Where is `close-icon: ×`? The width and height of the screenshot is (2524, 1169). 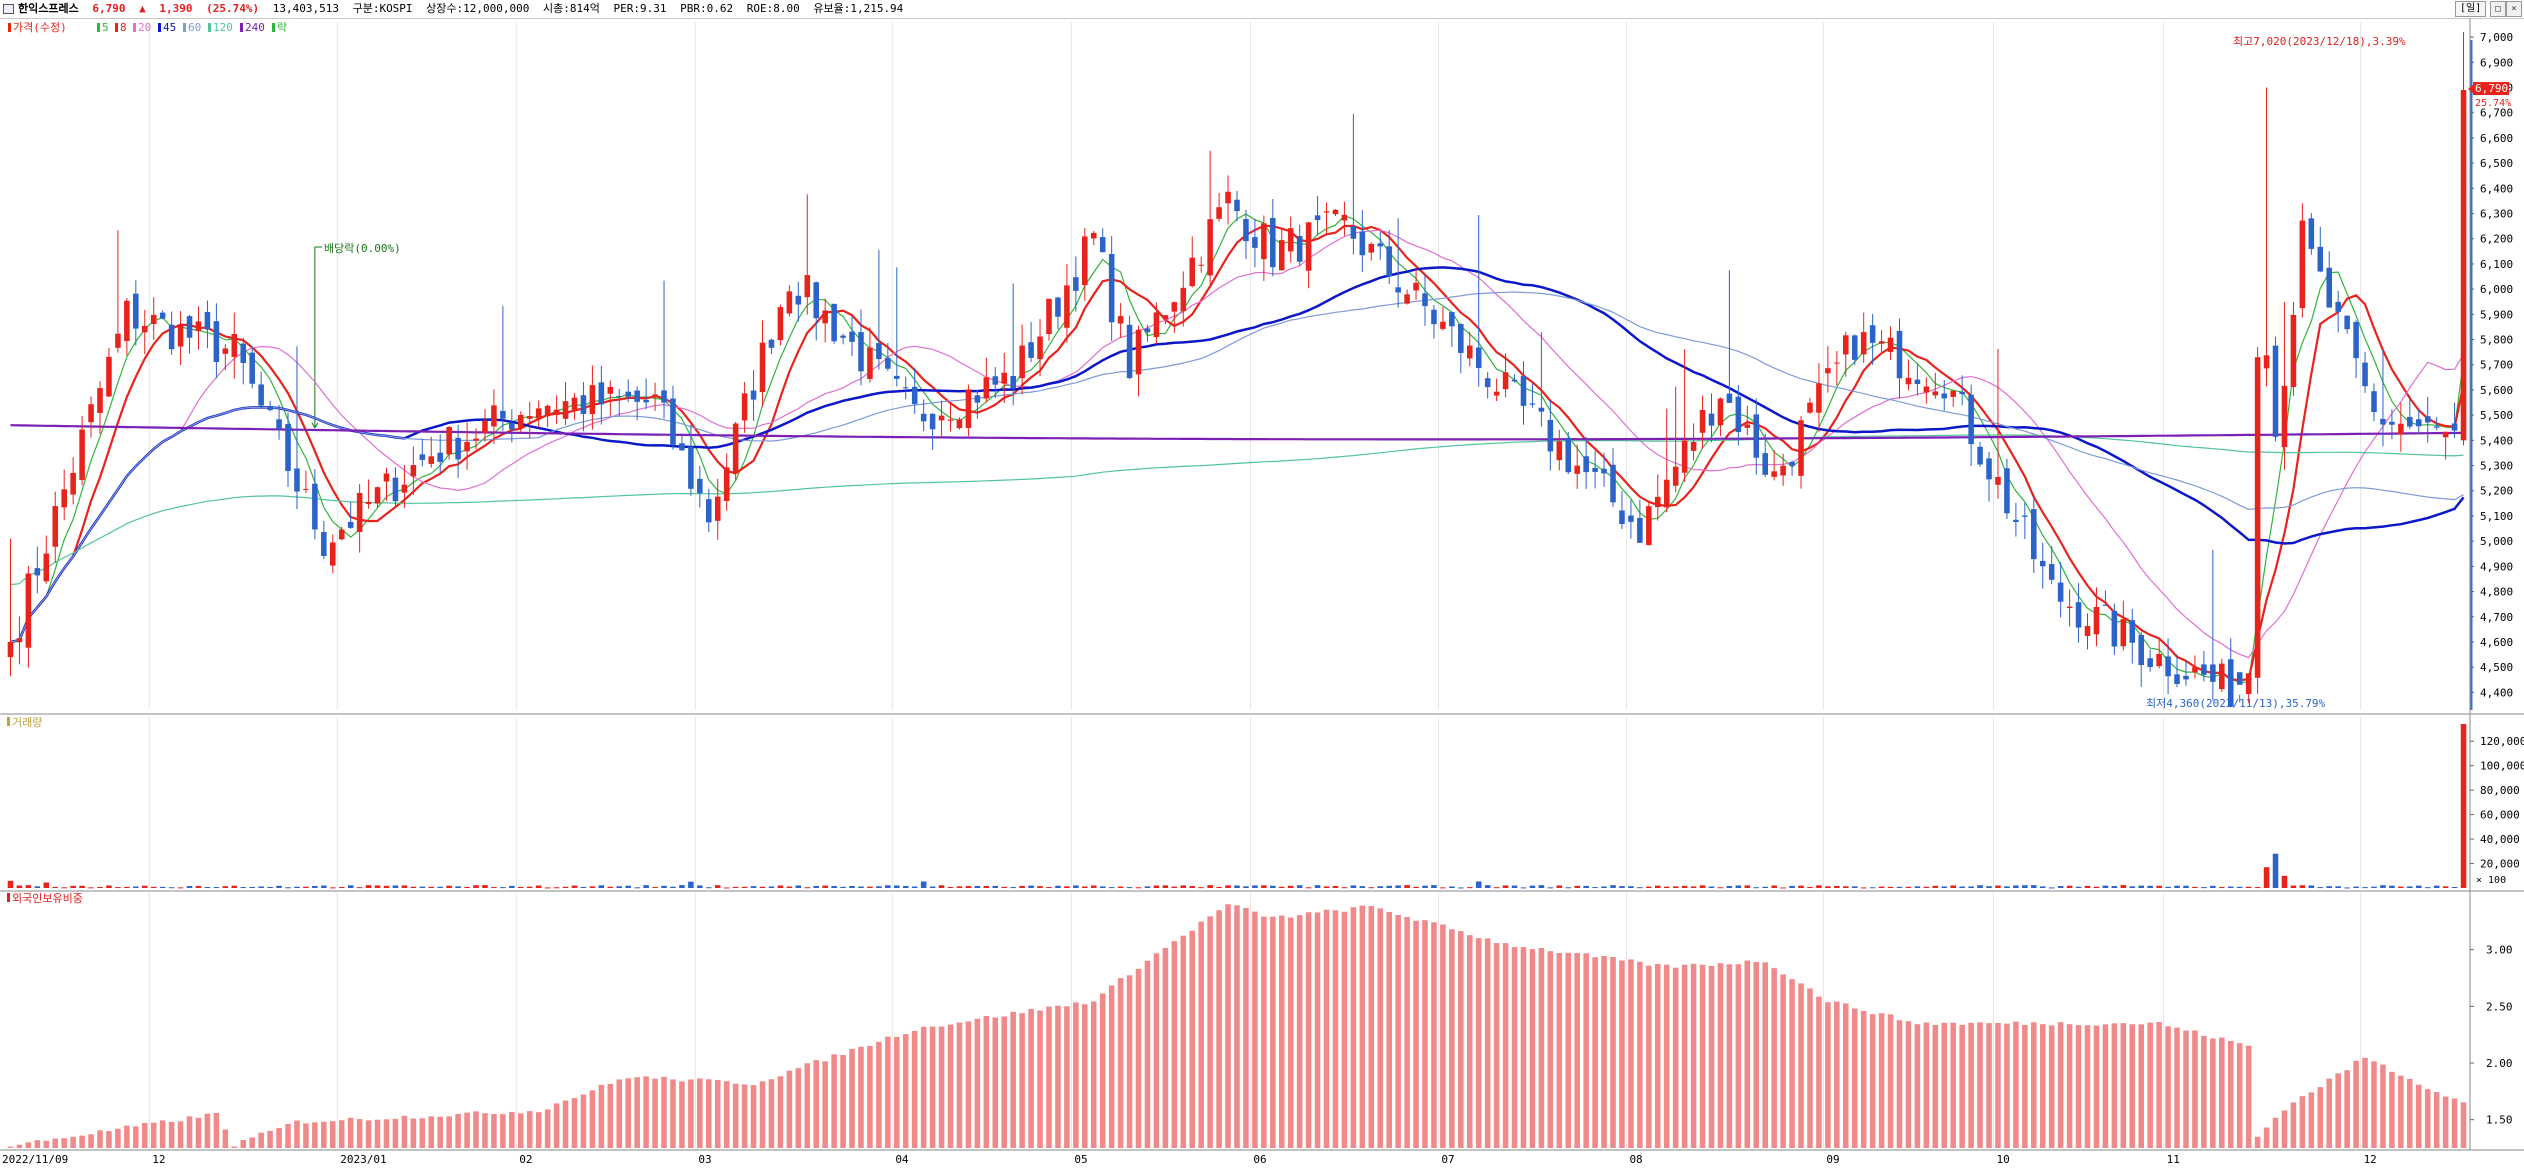 close-icon: × is located at coordinates (2514, 9).